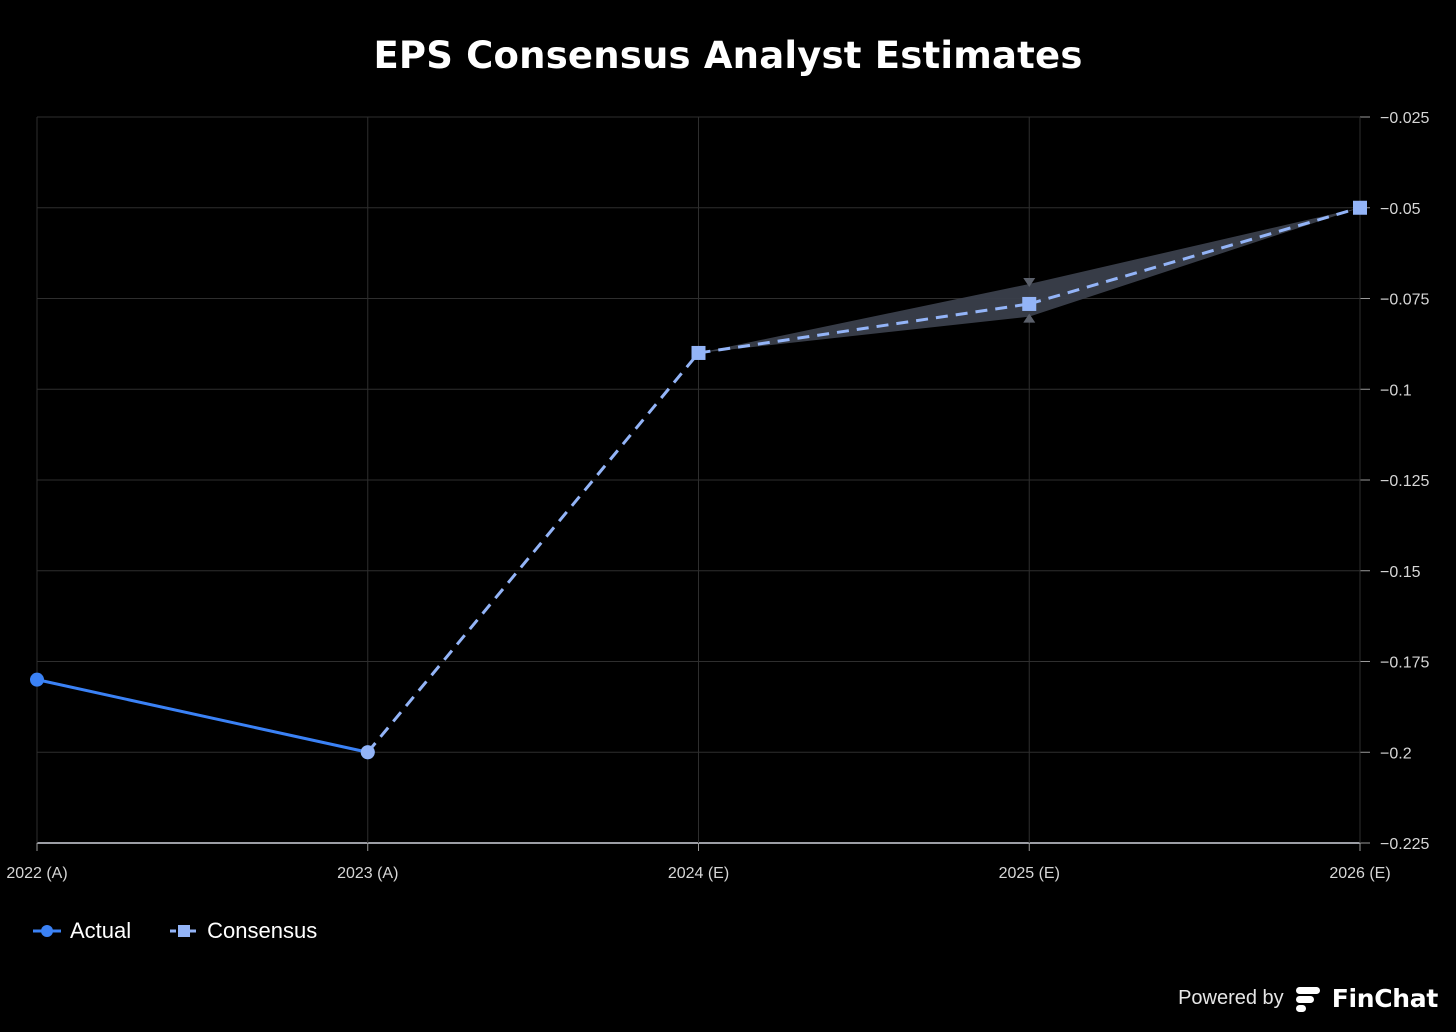 The width and height of the screenshot is (1456, 1032). I want to click on y-tick-label: −0.225, so click(1404, 844).